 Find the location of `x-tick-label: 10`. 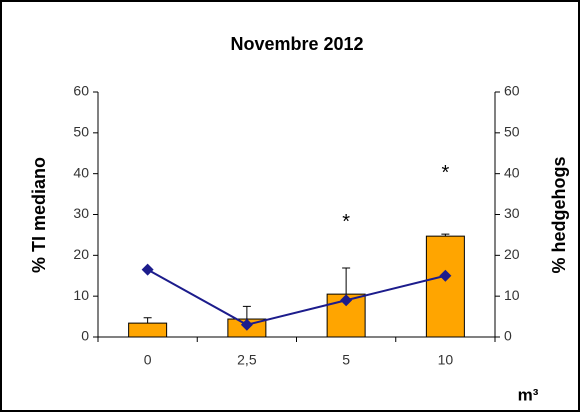

x-tick-label: 10 is located at coordinates (446, 360).